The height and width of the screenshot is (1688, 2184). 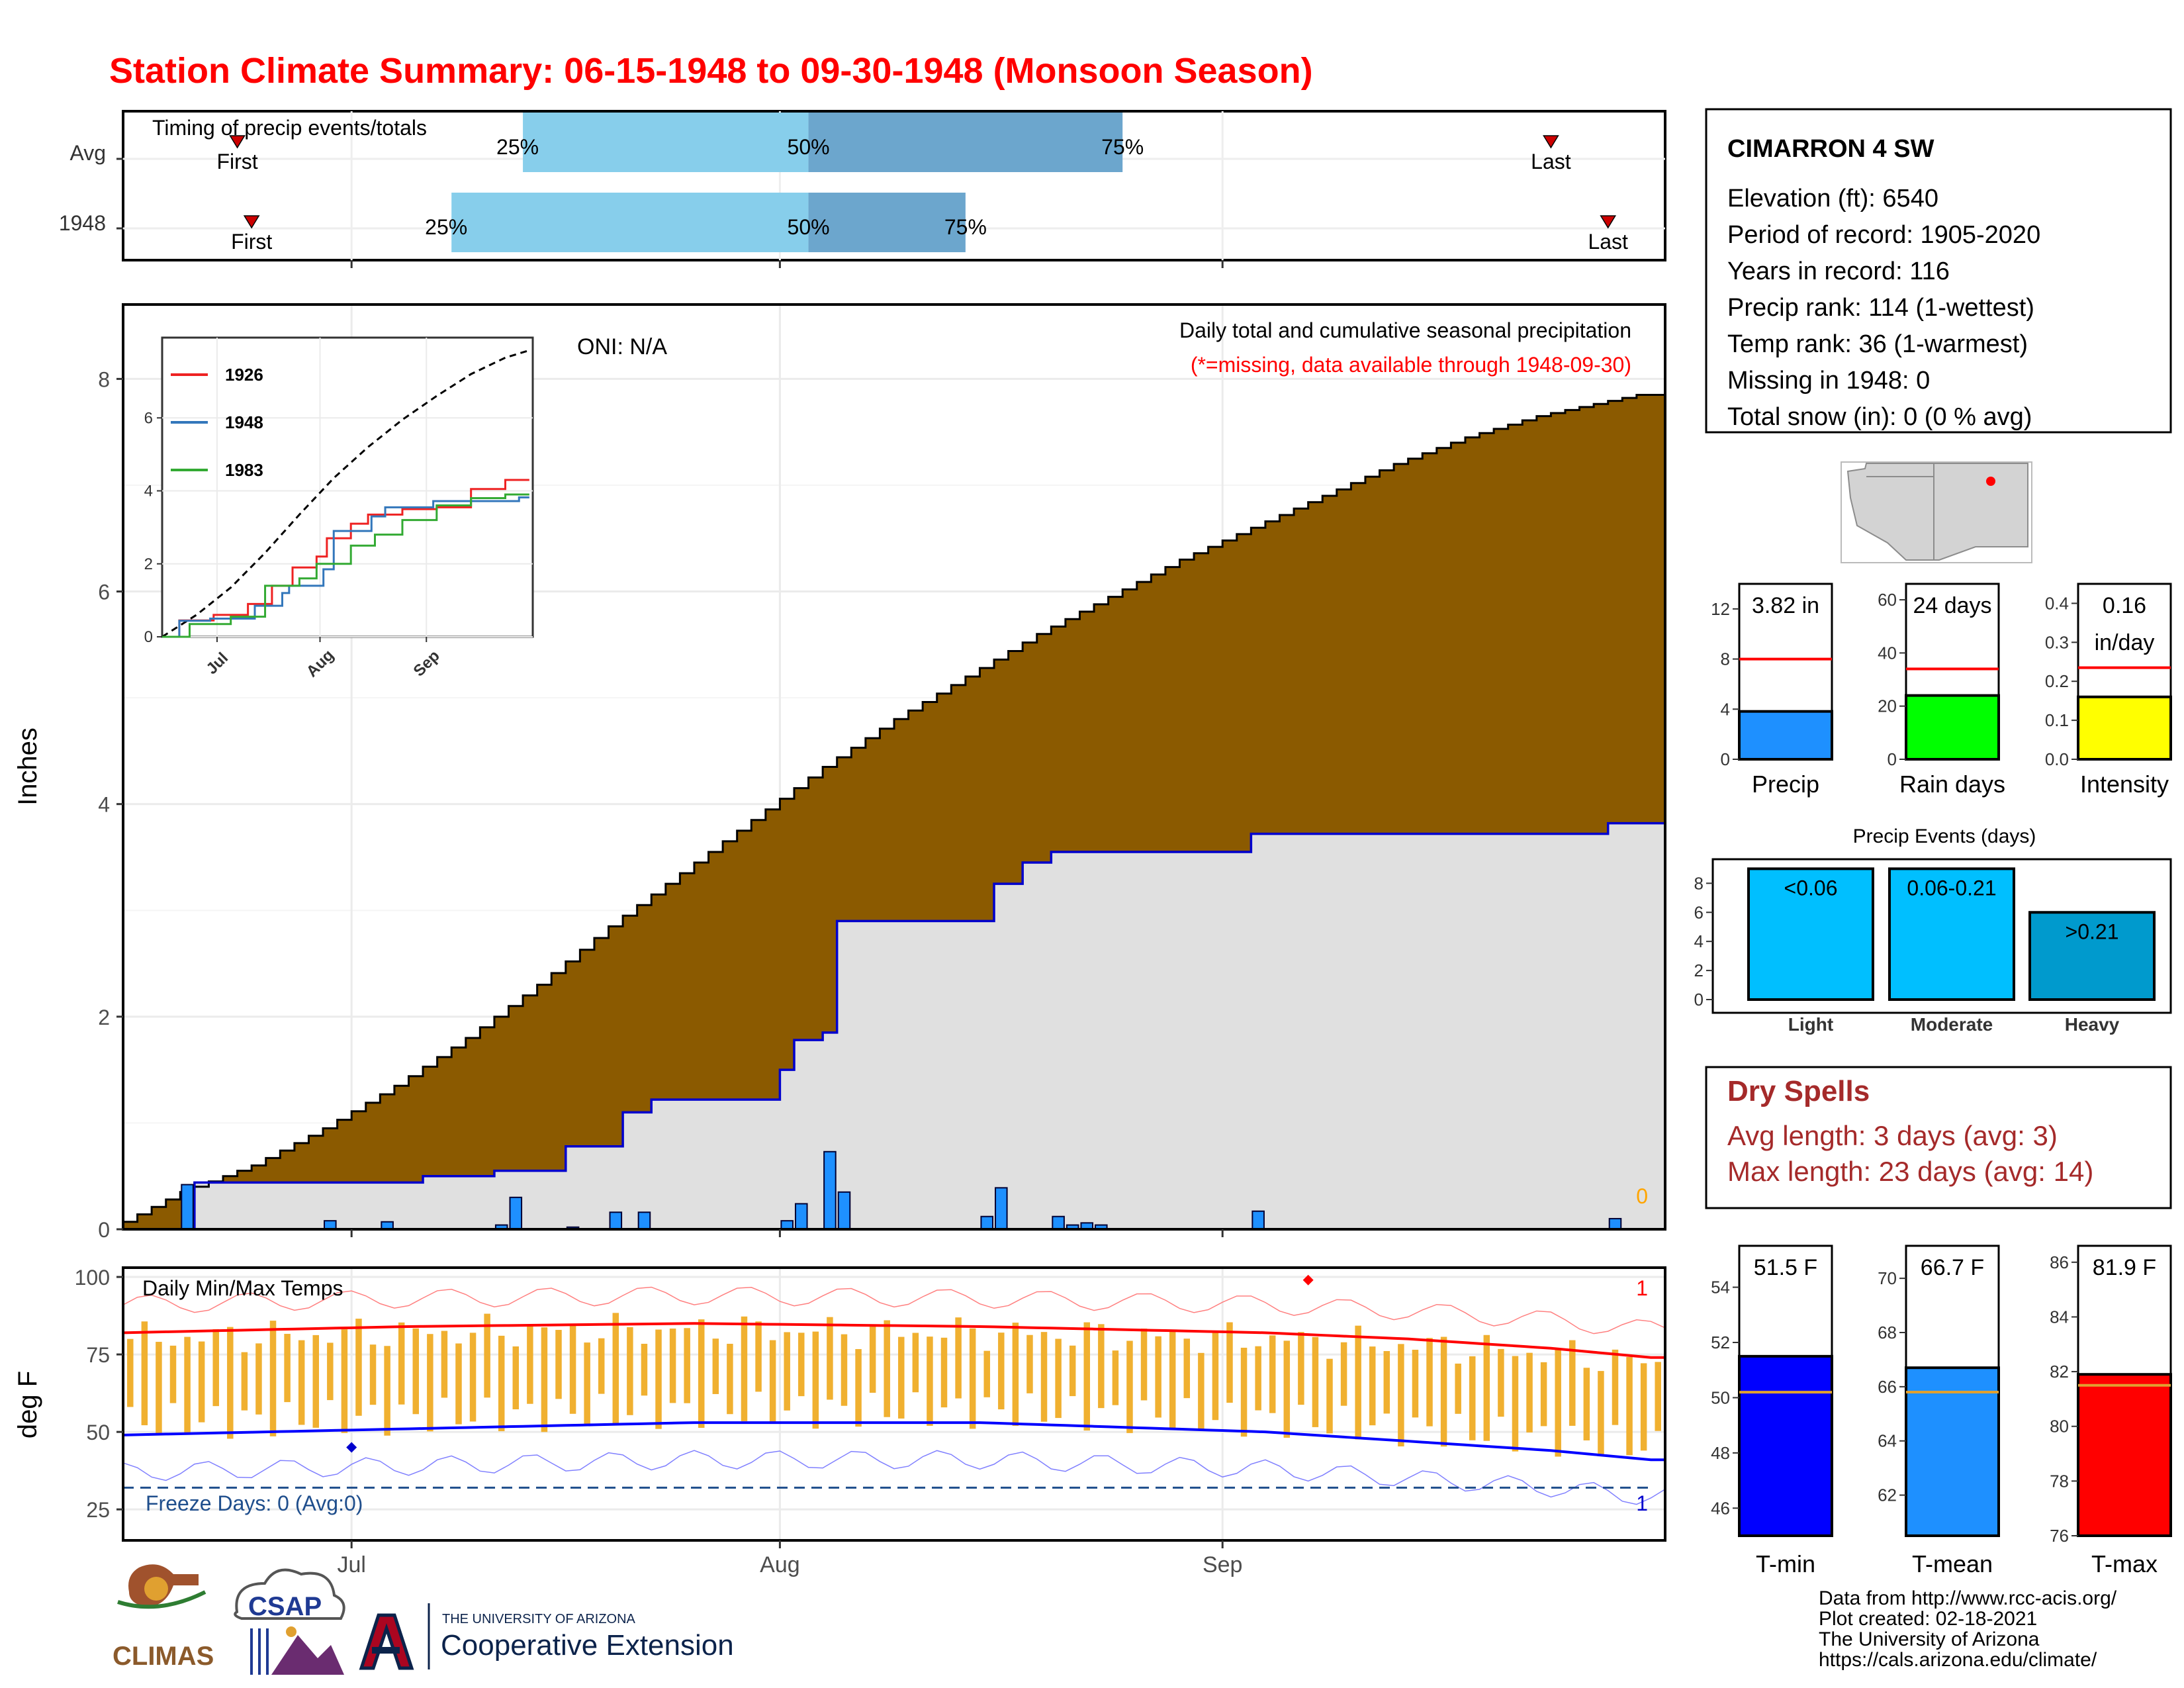 I want to click on precip-y-tick-label: 0, so click(x=104, y=1230).